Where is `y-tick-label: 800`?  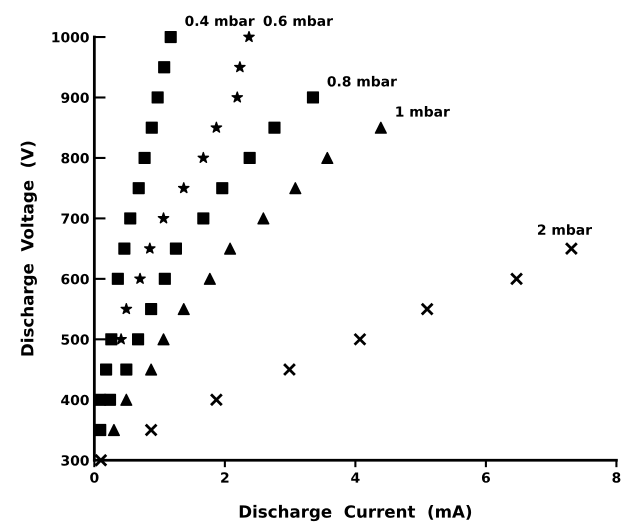 y-tick-label: 800 is located at coordinates (75, 158).